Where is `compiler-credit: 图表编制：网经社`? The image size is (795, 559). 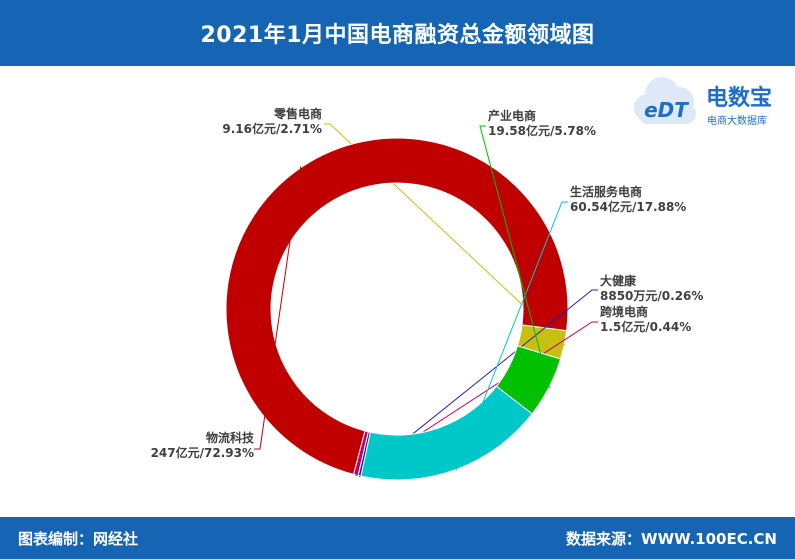
compiler-credit: 图表编制：网经社 is located at coordinates (78, 539).